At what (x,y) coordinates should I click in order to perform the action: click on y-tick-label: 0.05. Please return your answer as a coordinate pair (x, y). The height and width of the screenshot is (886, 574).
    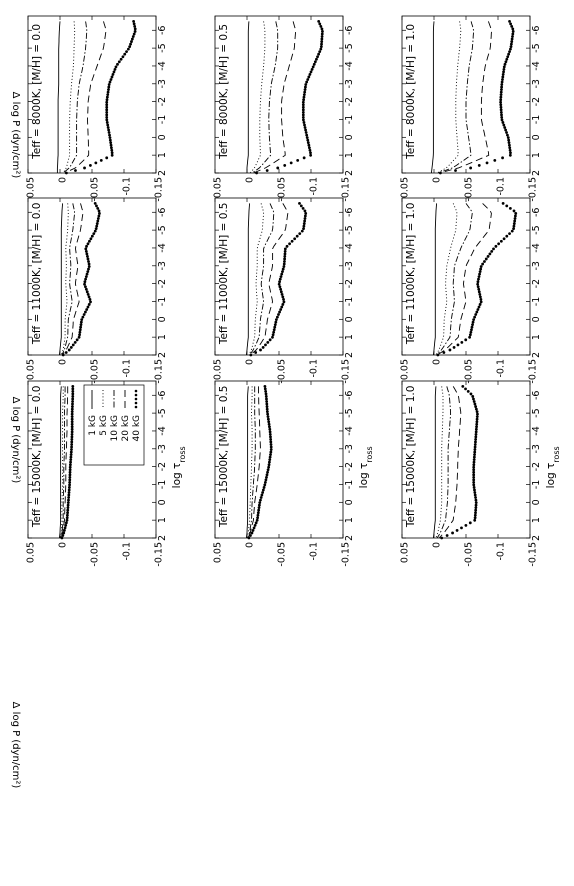
    Looking at the image, I should click on (405, 187).